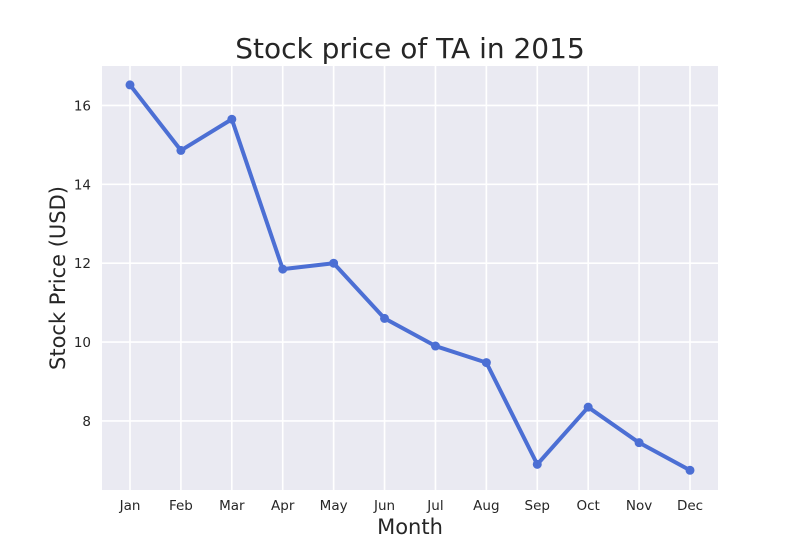 Image resolution: width=800 pixels, height=550 pixels. Describe the element at coordinates (588, 506) in the screenshot. I see `x-tick-label: Oct` at that location.